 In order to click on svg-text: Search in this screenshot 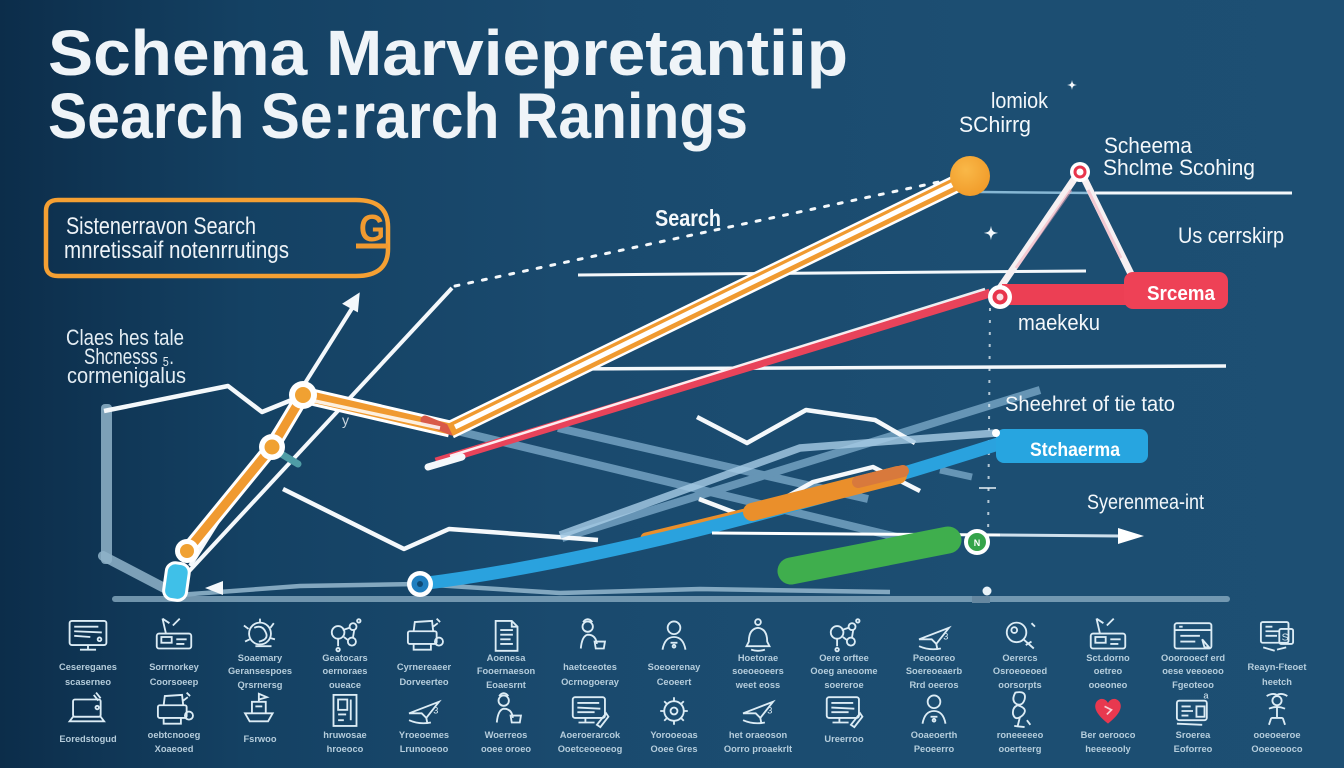, I will do `click(688, 218)`.